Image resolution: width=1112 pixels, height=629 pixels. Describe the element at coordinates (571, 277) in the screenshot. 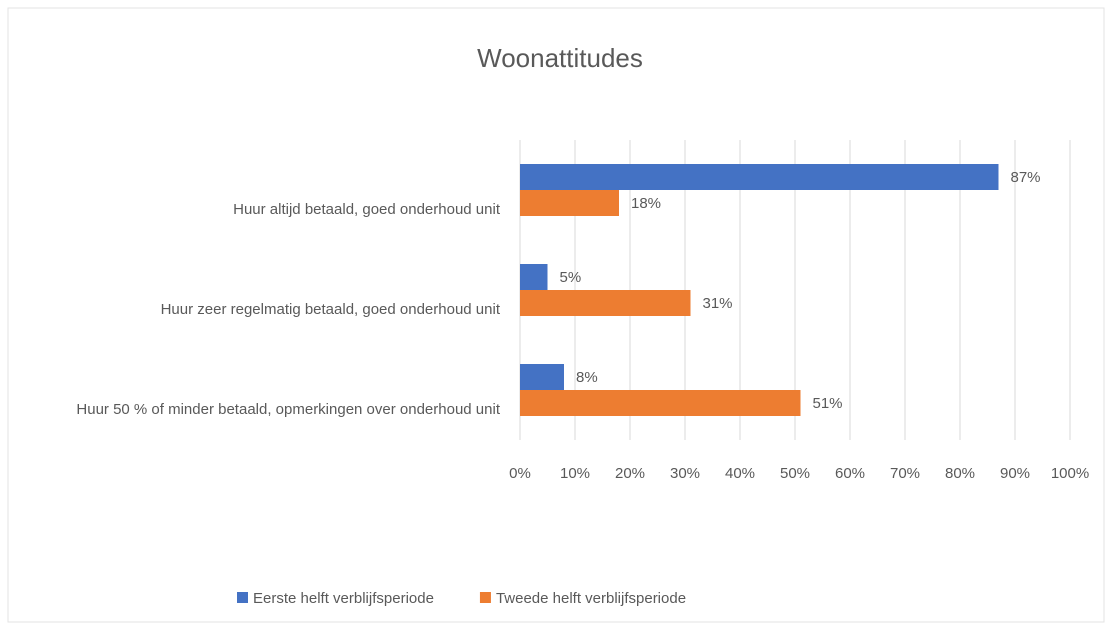

I see `value-label: 5%` at that location.